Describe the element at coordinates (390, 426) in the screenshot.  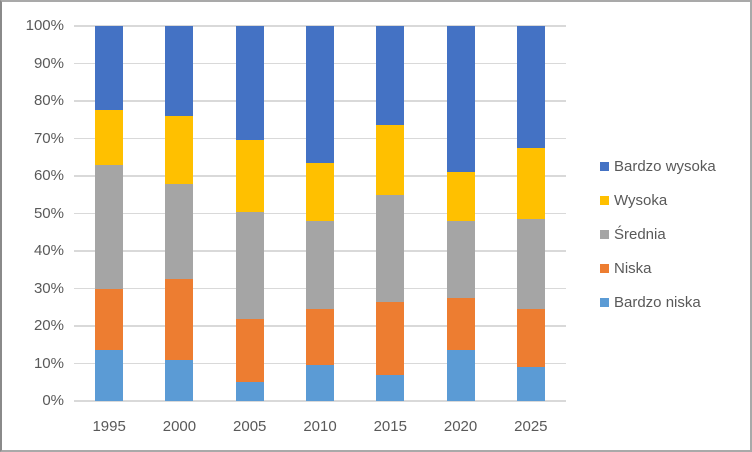
I see `x-axis-tick-label: 2015` at that location.